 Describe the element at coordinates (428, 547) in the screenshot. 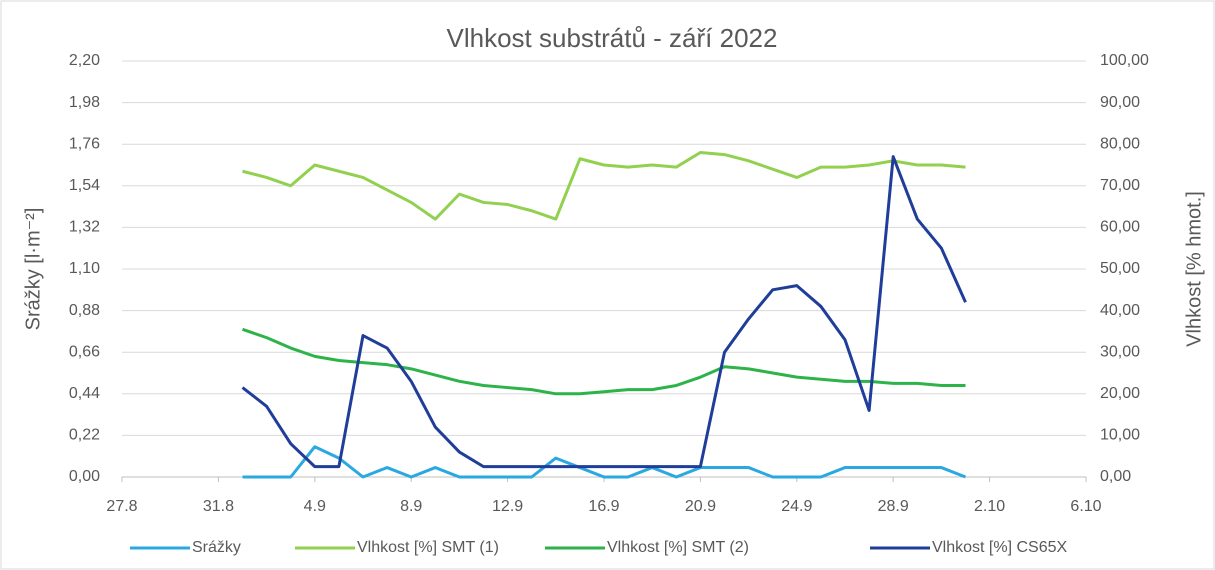

I see `legend-label: Vlhkost [%] SMT (1)` at that location.